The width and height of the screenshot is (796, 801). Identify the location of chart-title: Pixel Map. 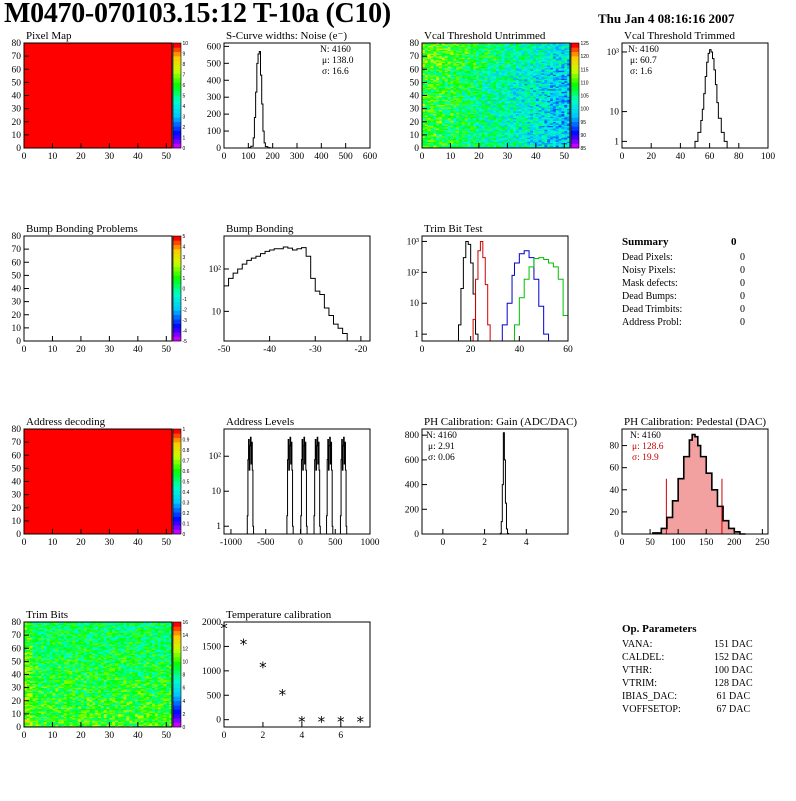
(49, 36).